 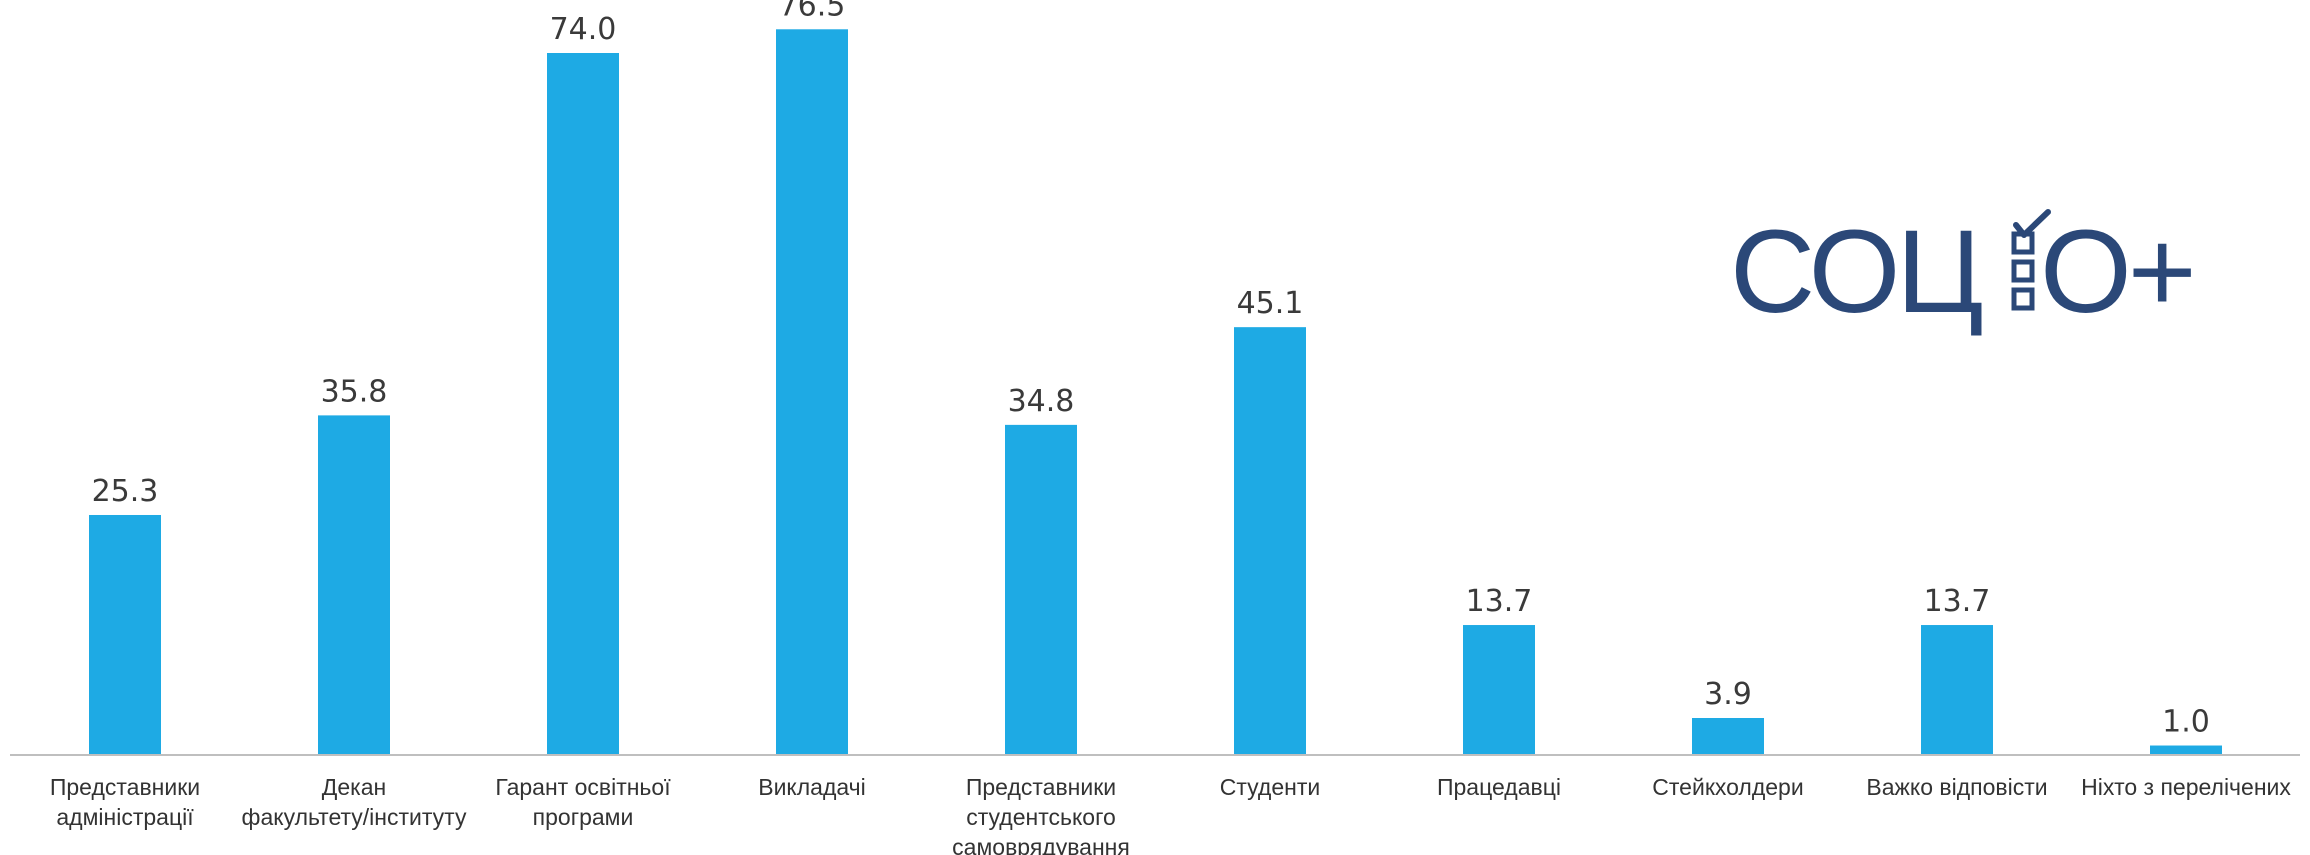 I want to click on value-label-2: 35.8, so click(x=354, y=391).